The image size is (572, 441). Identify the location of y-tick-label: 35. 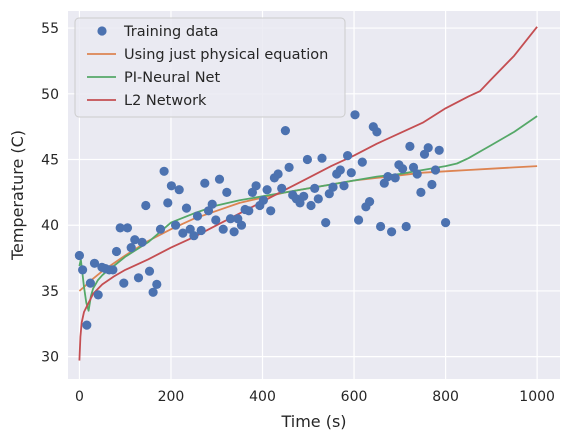
(50, 292).